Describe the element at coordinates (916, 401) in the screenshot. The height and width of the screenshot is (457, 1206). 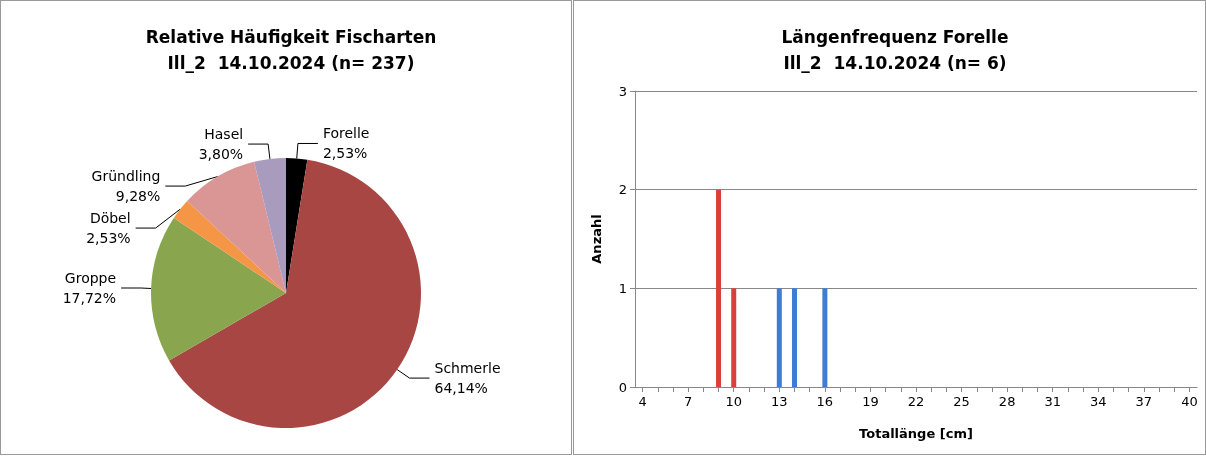
I see `x-tick-label: 22` at that location.